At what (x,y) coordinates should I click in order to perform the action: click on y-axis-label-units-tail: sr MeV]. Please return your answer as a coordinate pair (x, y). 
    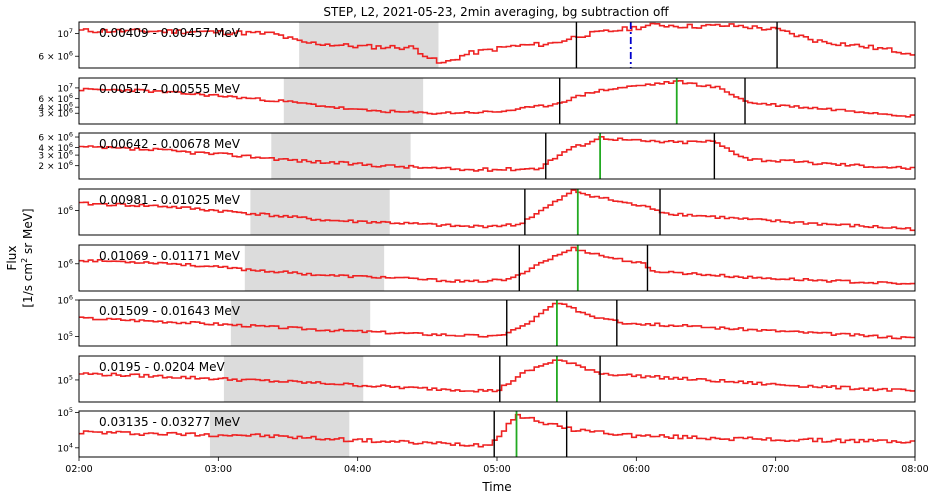
    Looking at the image, I should click on (28, 232).